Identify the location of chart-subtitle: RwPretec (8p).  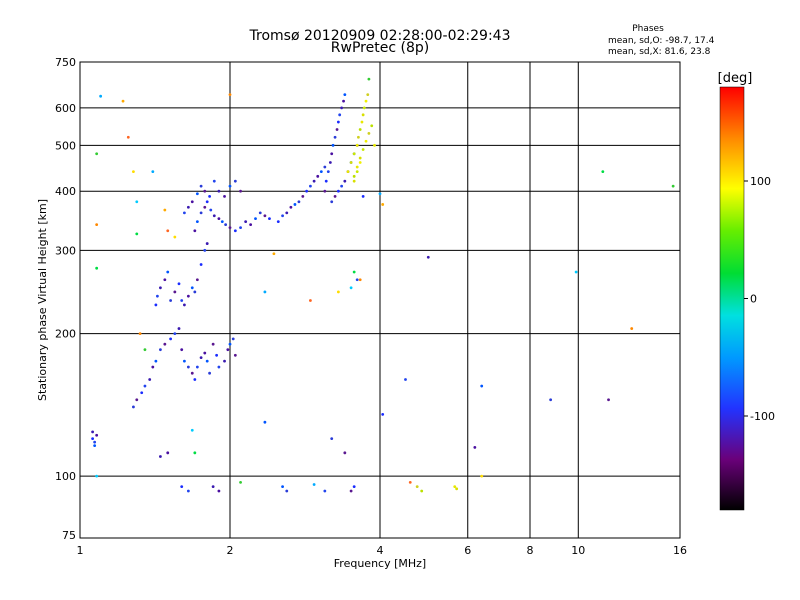
(380, 48).